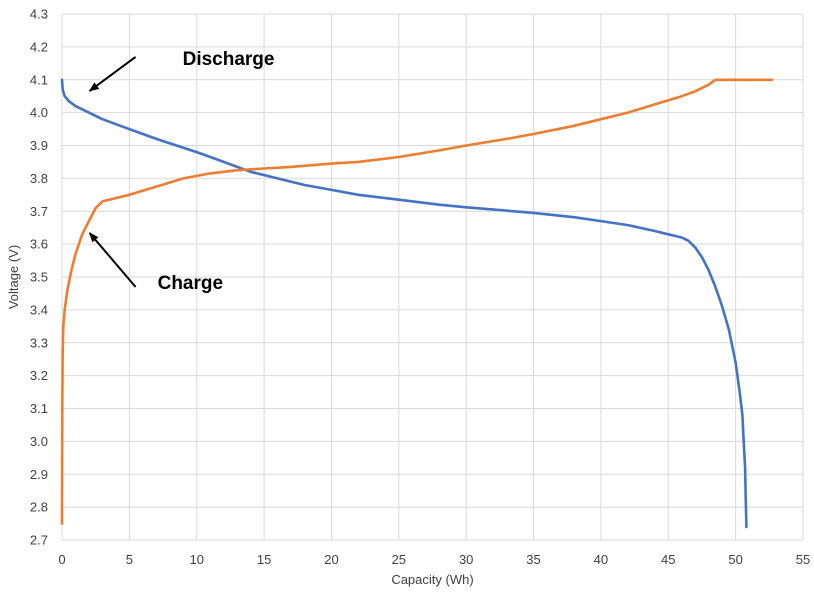  What do you see at coordinates (196, 559) in the screenshot?
I see `x-tick-label: 10` at bounding box center [196, 559].